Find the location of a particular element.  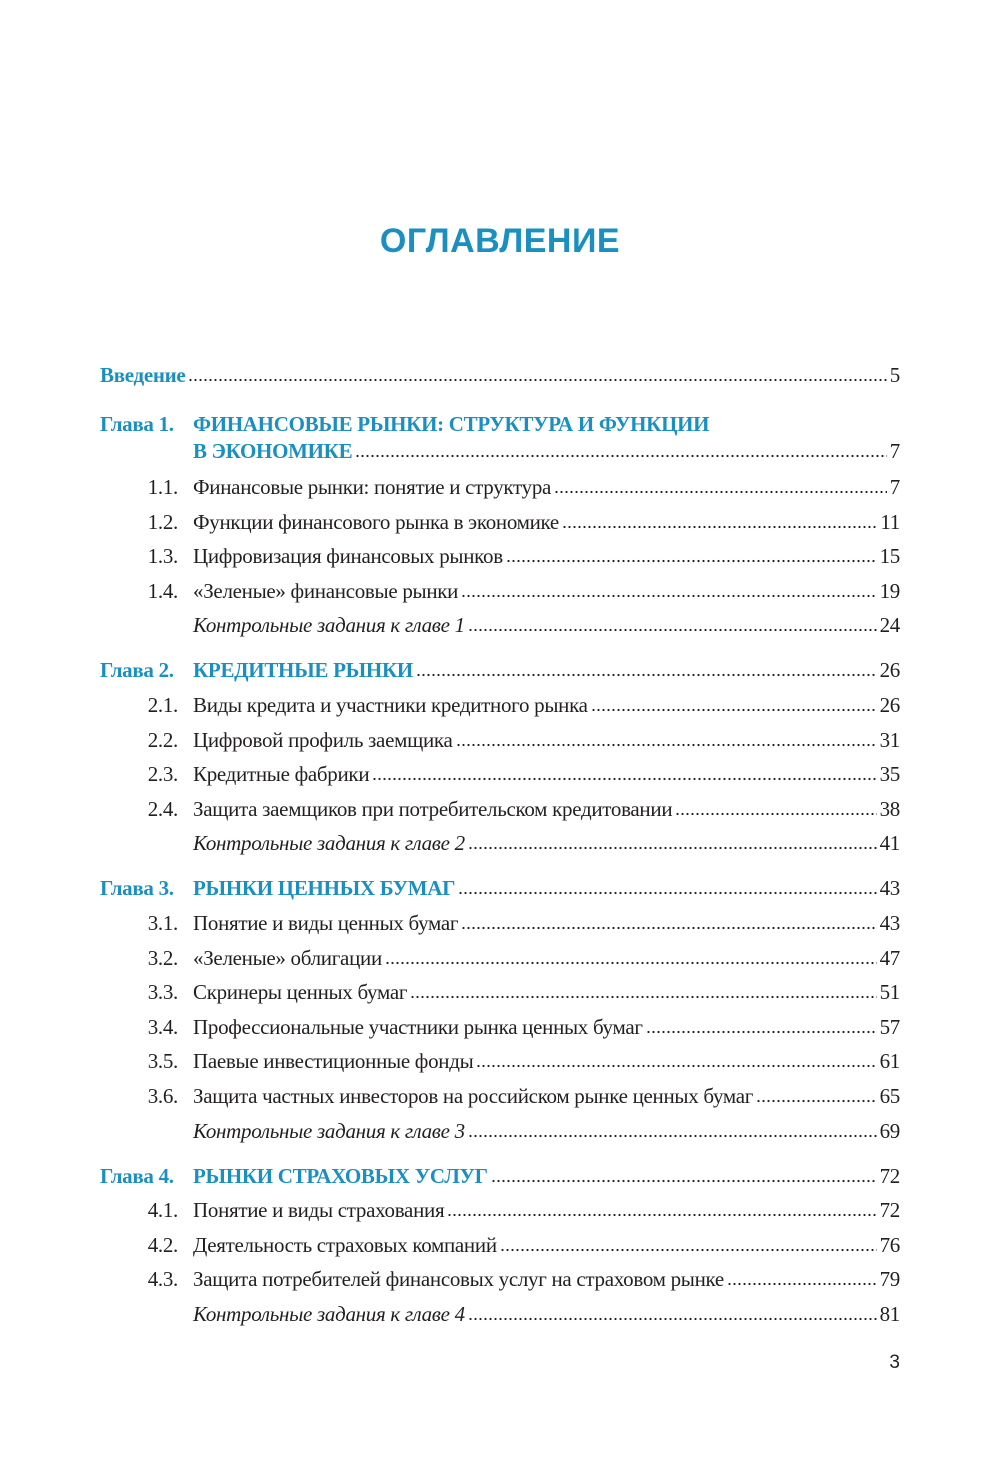

toc-entry-intro: Введение 5 is located at coordinates (500, 377).